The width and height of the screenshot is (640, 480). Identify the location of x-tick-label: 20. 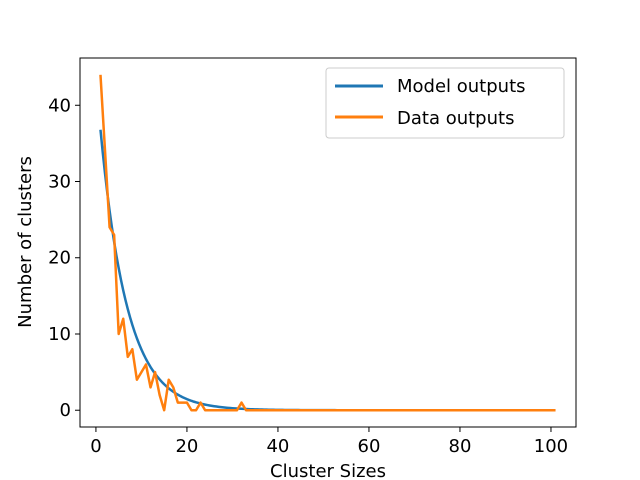
(186, 446).